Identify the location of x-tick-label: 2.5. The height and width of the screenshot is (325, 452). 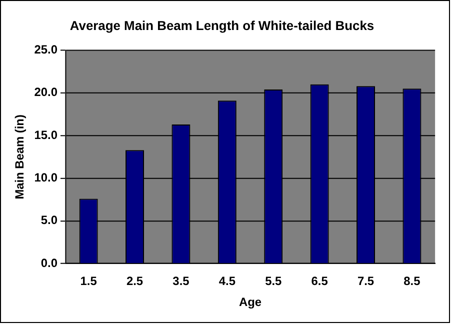
(135, 281).